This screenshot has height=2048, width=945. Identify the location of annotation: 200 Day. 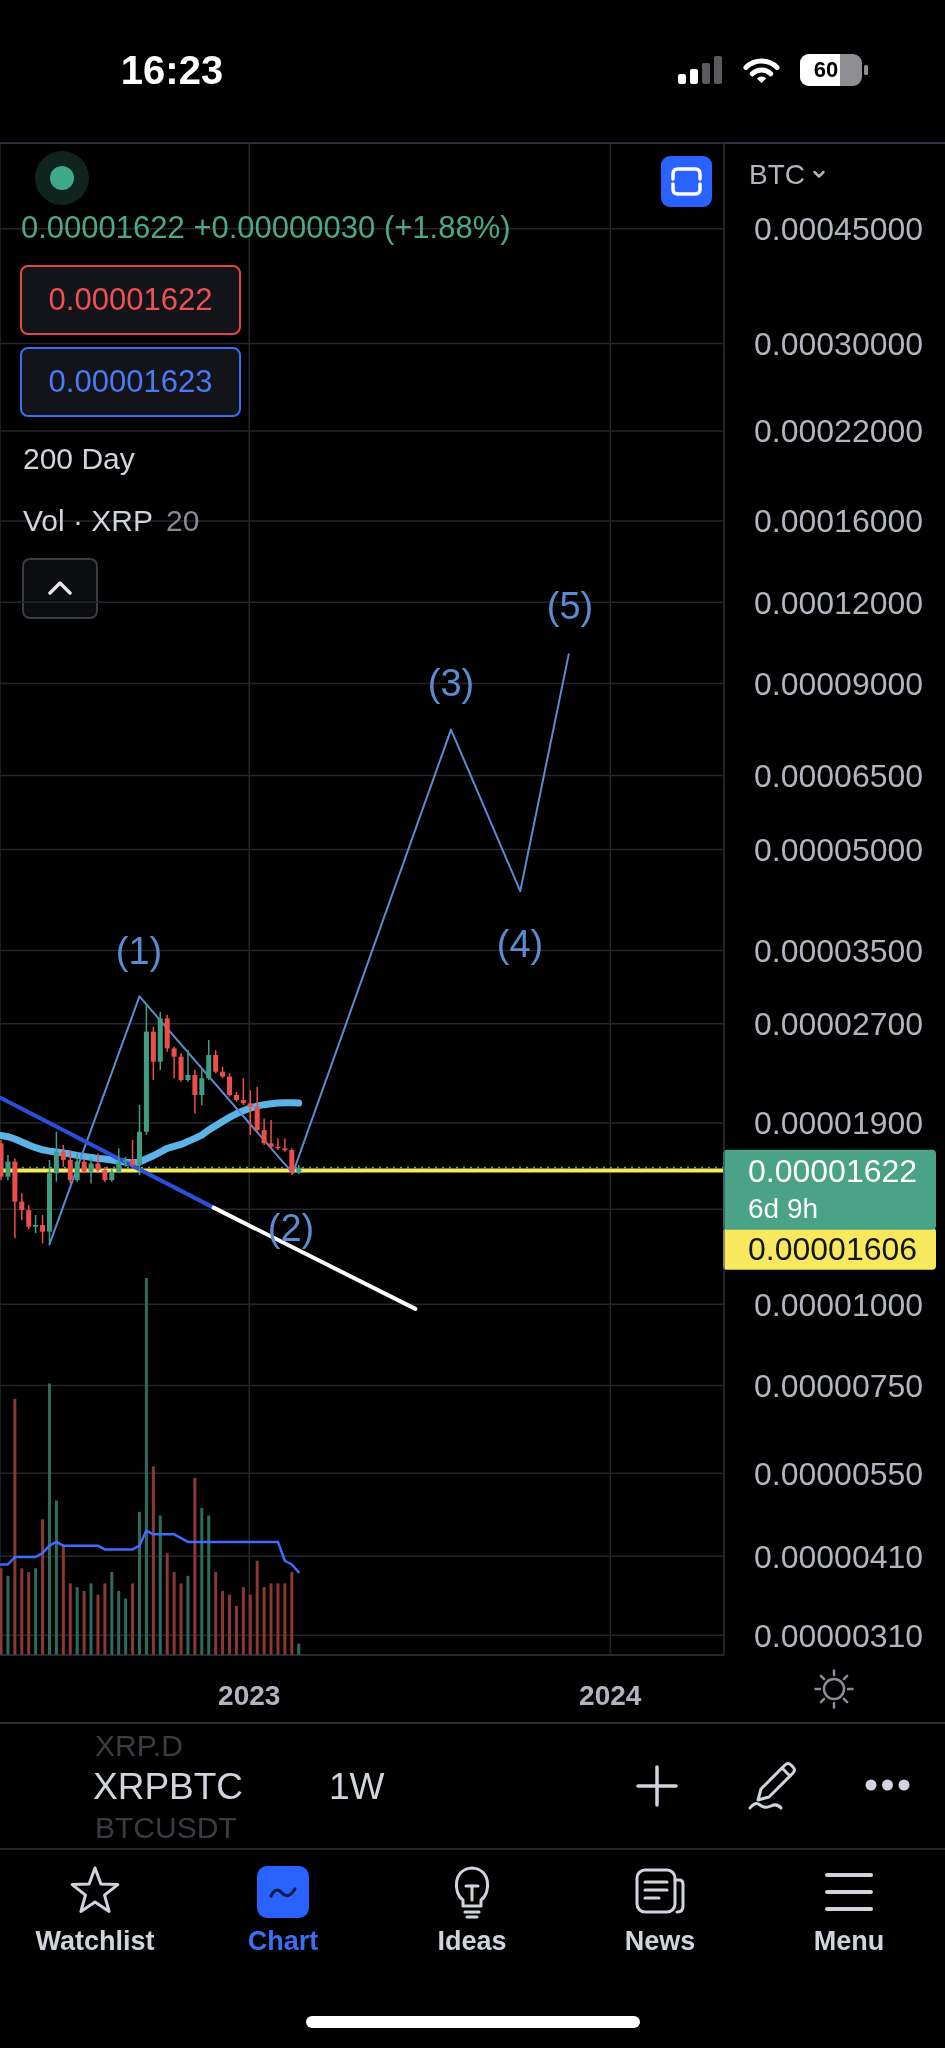
(79, 459).